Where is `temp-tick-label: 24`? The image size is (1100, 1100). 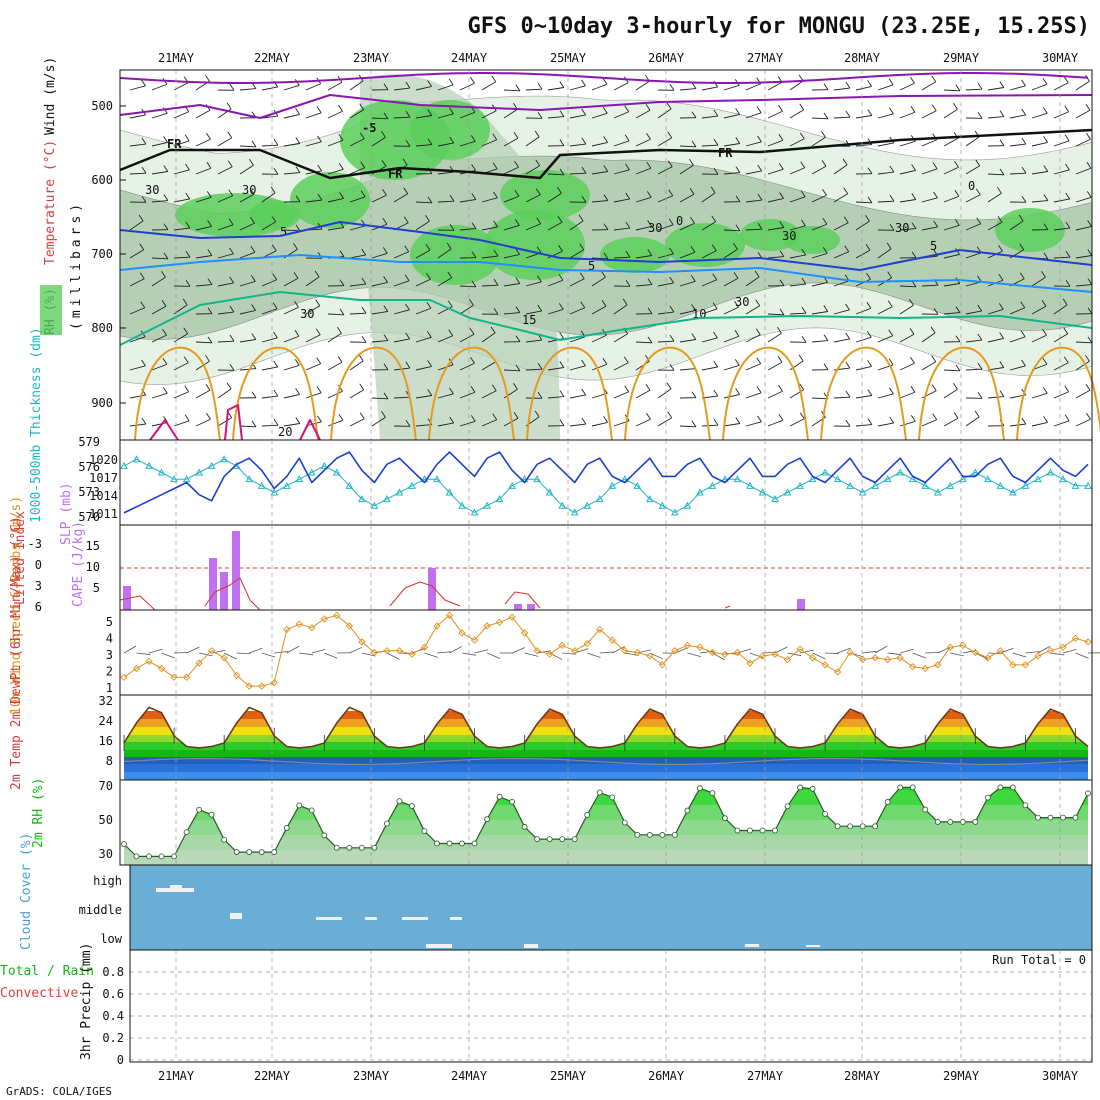 temp-tick-label: 24 is located at coordinates (106, 721).